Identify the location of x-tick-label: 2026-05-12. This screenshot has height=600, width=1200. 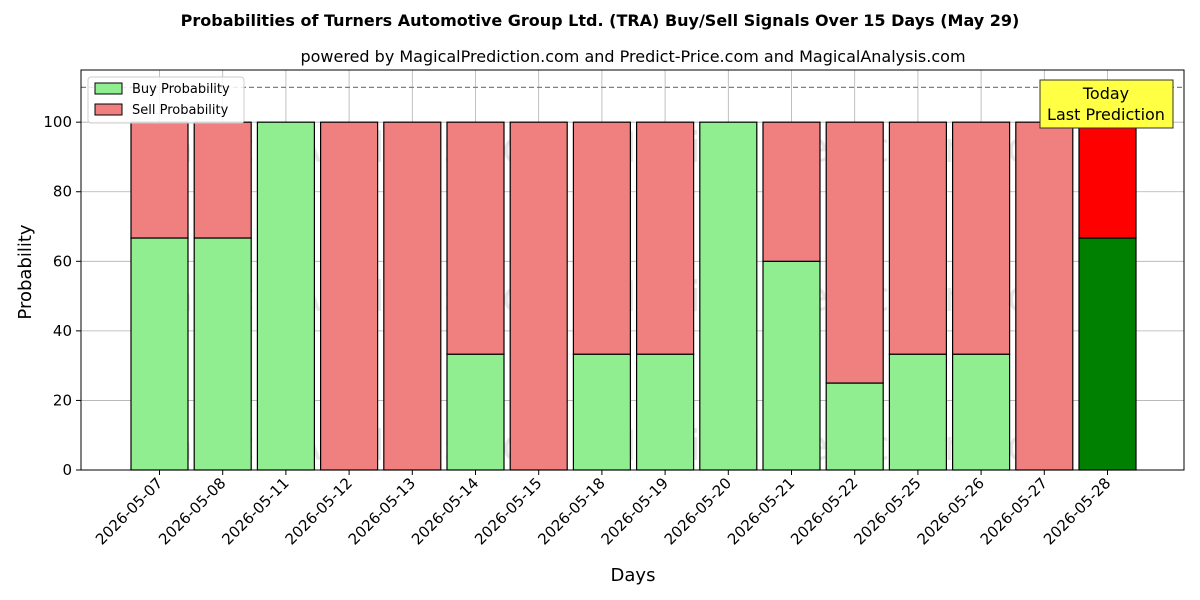
(319, 511).